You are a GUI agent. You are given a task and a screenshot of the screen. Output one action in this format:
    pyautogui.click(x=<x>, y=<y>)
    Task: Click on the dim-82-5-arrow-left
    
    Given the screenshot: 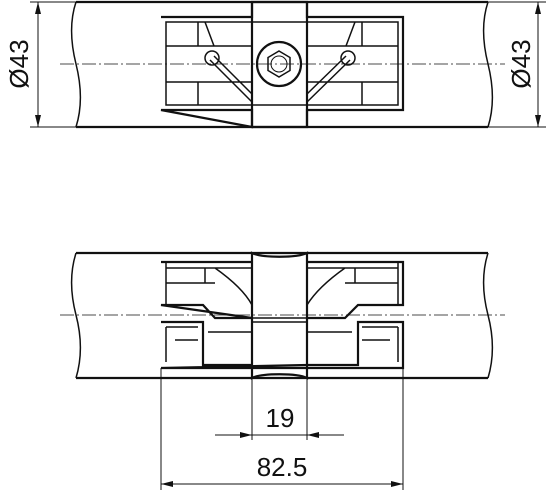 What is the action you would take?
    pyautogui.click(x=167, y=484)
    